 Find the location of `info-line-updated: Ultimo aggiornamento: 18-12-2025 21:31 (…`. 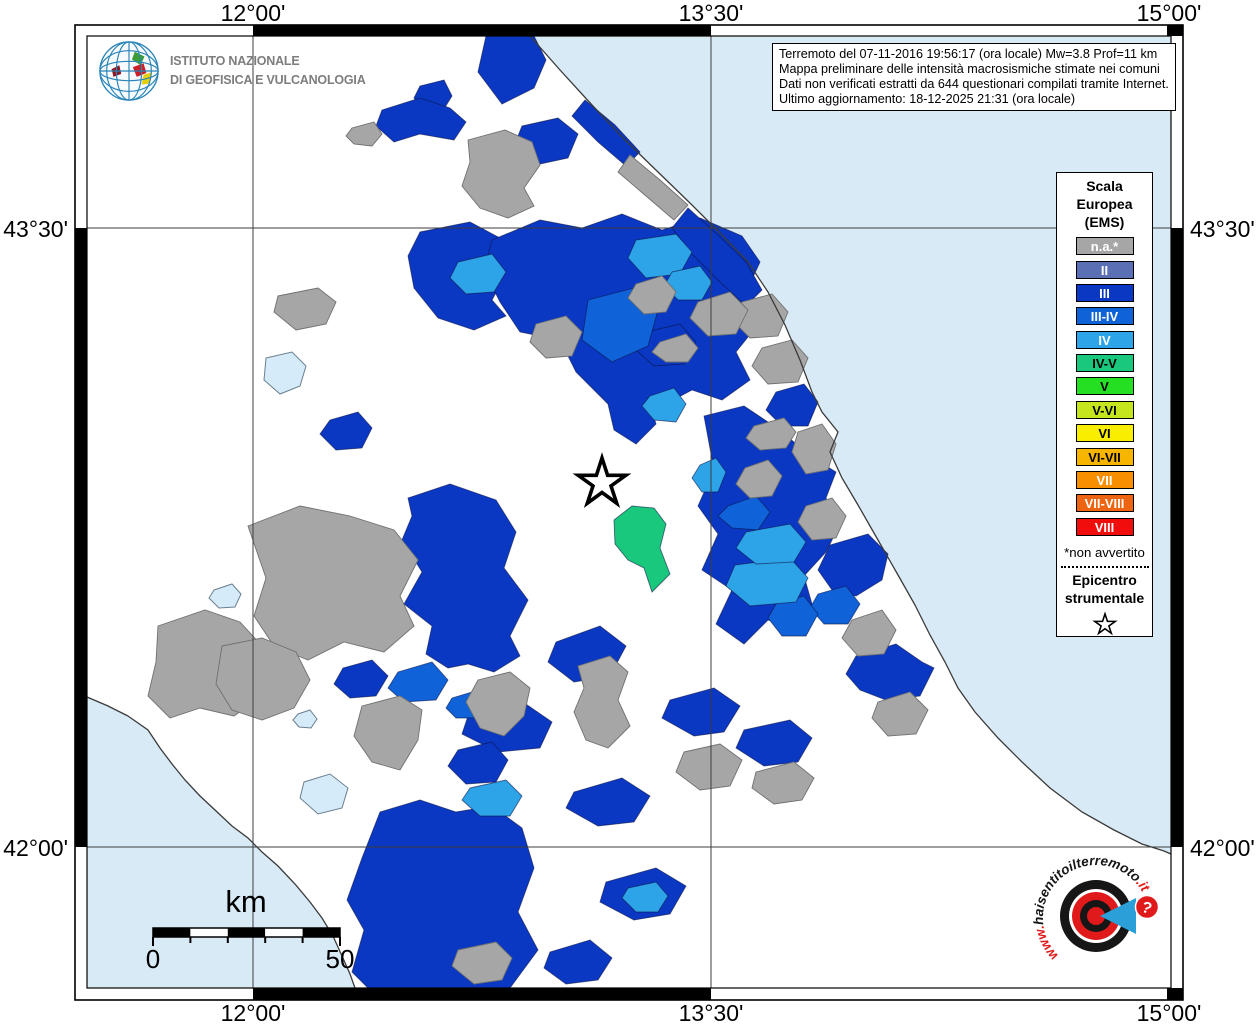

info-line-updated: Ultimo aggiornamento: 18-12-2025 21:31 (… is located at coordinates (927, 98).